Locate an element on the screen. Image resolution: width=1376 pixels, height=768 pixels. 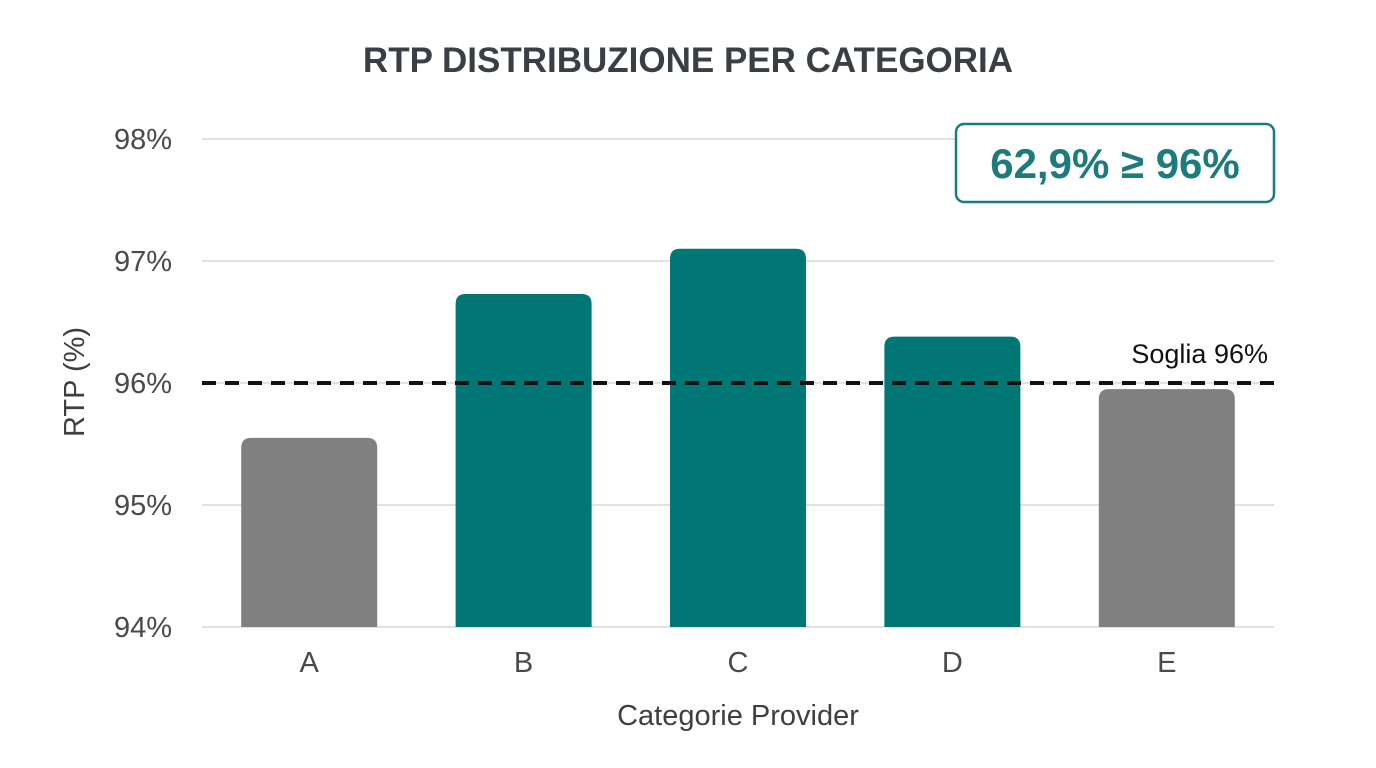
x-tick-label: A is located at coordinates (310, 663).